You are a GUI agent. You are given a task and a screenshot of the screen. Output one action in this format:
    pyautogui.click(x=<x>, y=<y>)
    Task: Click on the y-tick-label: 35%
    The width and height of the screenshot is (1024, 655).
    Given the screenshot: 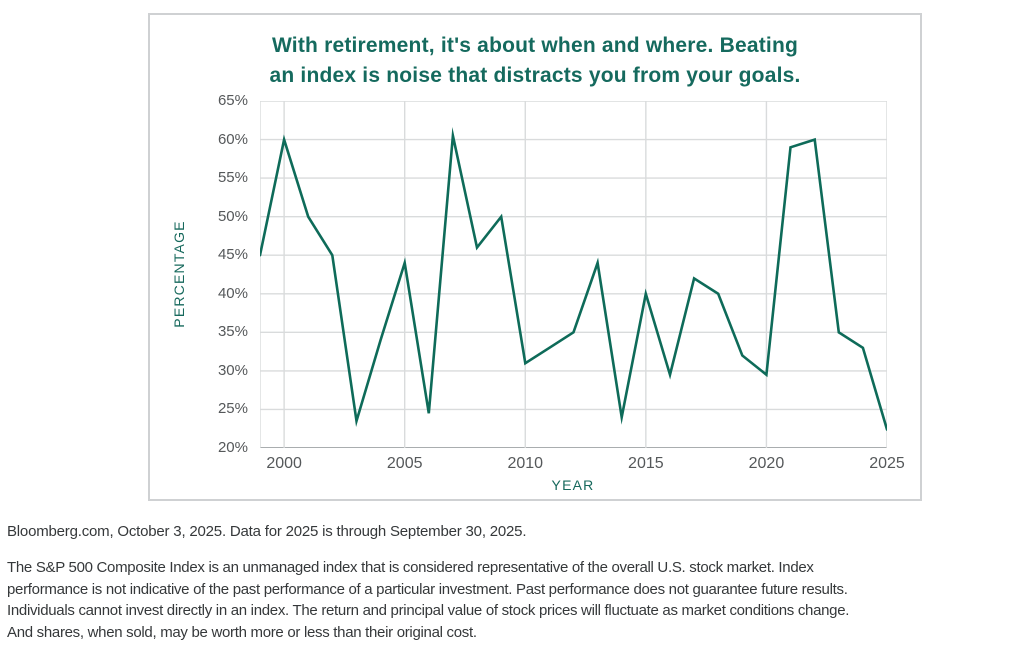 What is the action you would take?
    pyautogui.click(x=232, y=332)
    